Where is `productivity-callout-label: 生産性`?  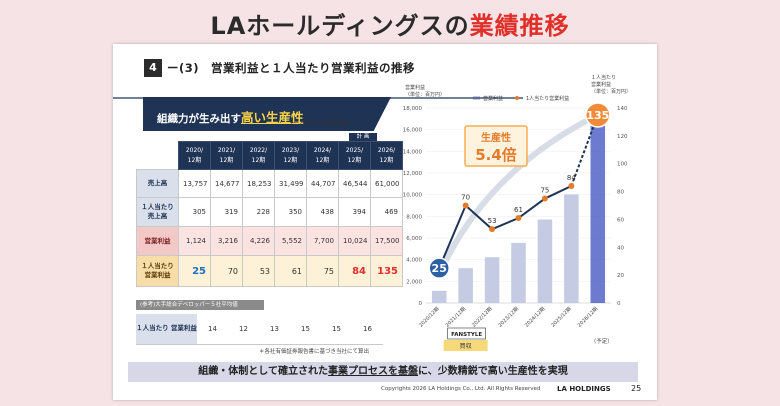
productivity-callout-label: 生産性 is located at coordinates (496, 137).